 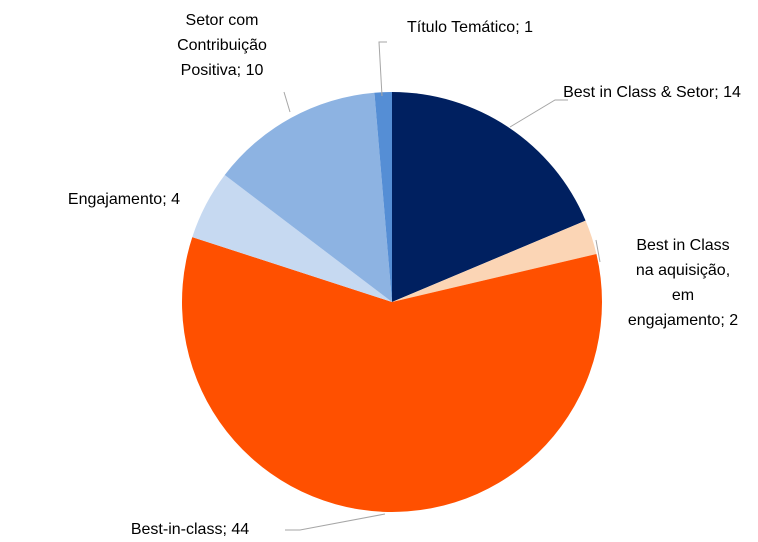 What do you see at coordinates (734, 320) in the screenshot?
I see `label-value: 2` at bounding box center [734, 320].